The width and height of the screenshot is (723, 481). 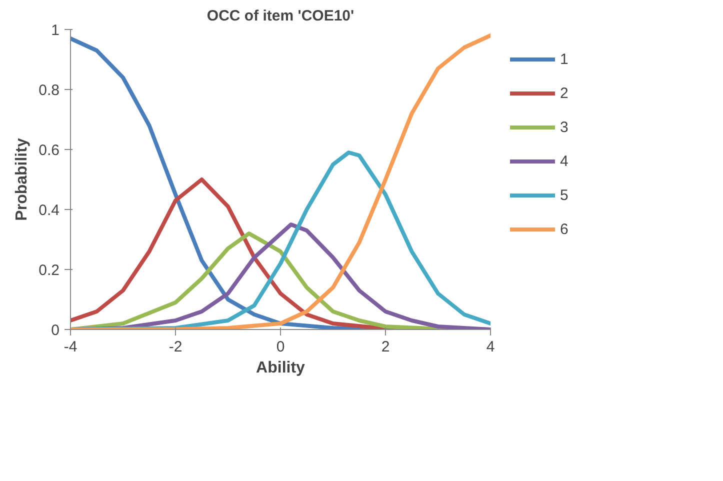 What do you see at coordinates (49, 90) in the screenshot?
I see `y-tick-label: 0.8` at bounding box center [49, 90].